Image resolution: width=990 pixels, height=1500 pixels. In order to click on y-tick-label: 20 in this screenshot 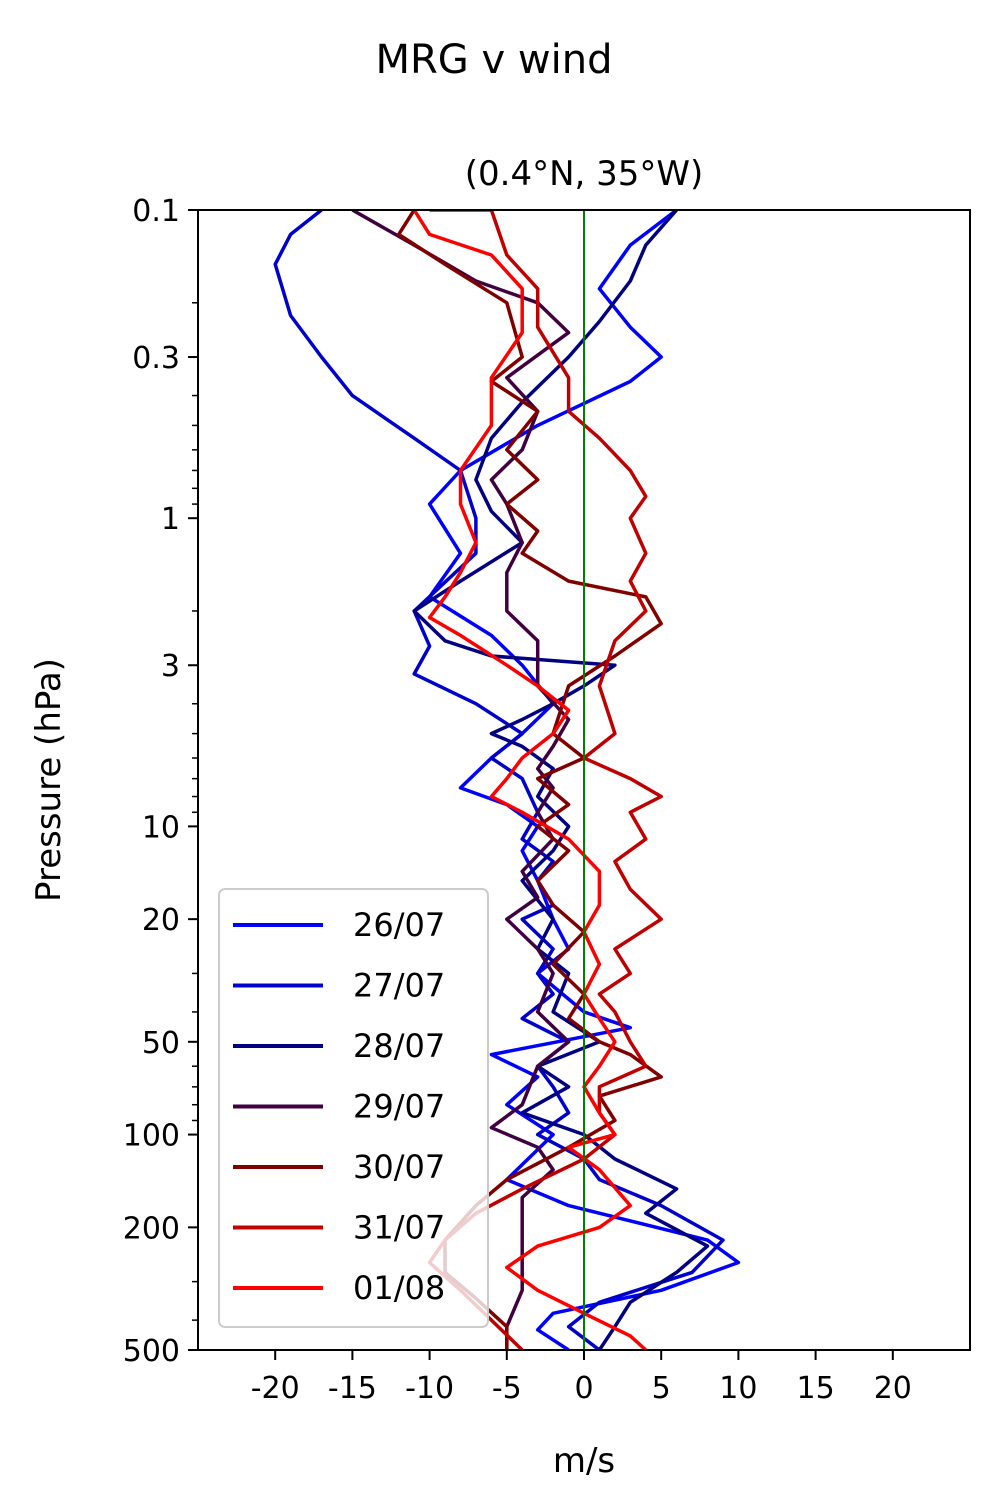, I will do `click(161, 920)`.